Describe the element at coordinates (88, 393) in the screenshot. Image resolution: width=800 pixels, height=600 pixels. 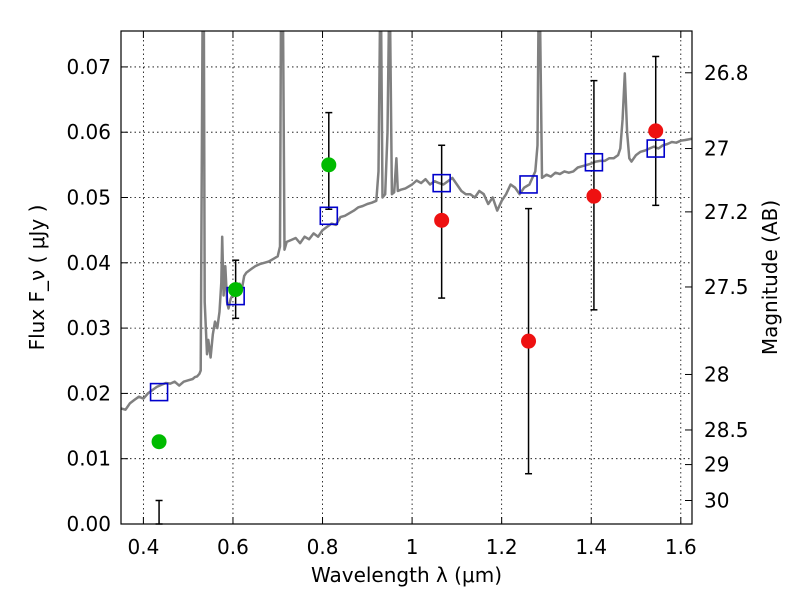
I see `y-tick-label: 0.02` at that location.